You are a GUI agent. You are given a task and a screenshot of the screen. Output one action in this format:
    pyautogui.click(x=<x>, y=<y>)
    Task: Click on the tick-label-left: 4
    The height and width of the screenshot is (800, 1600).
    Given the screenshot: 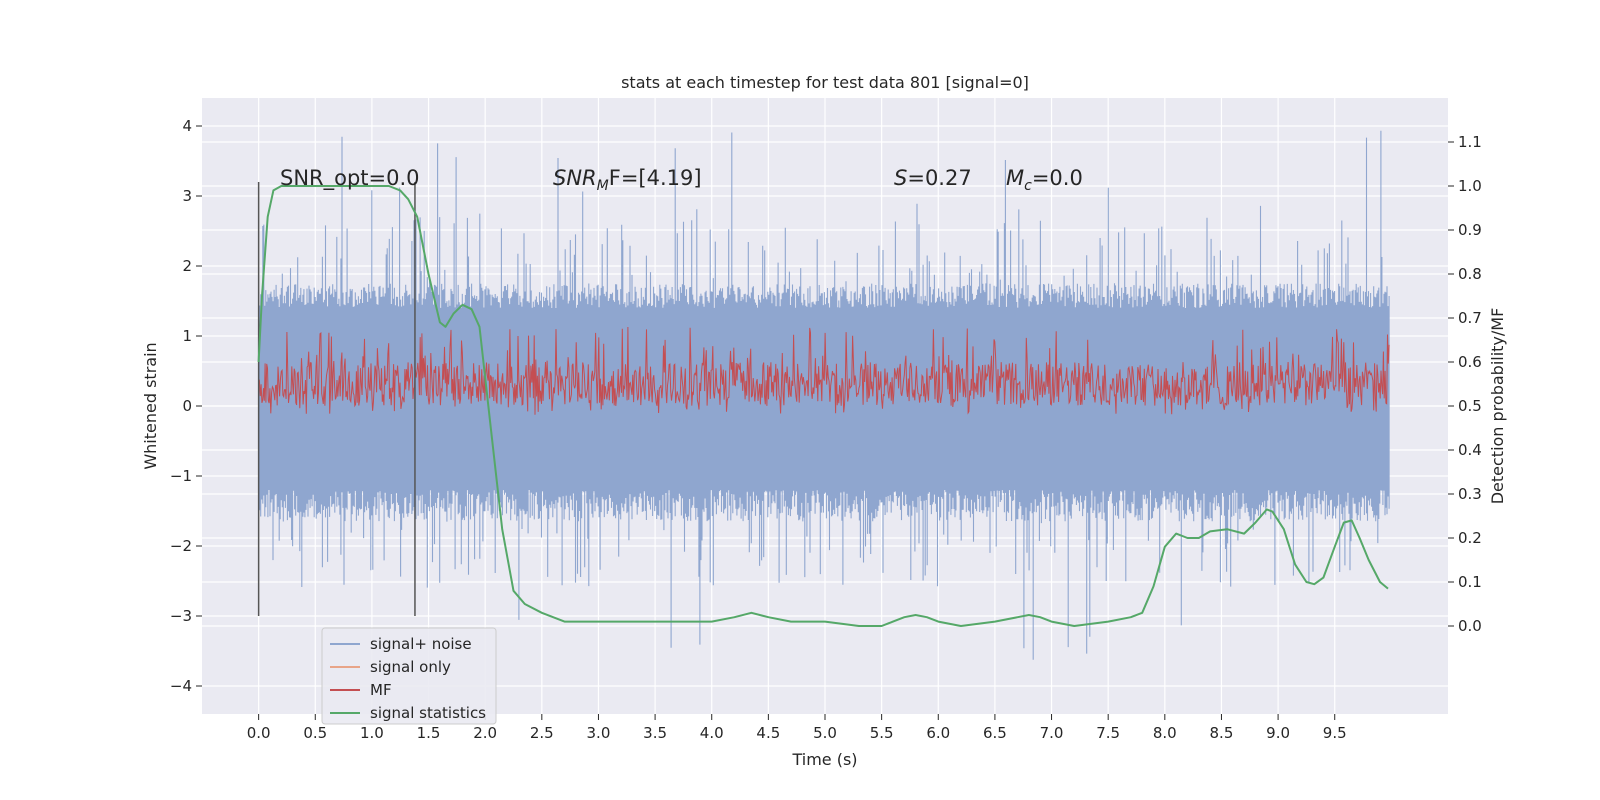 What is the action you would take?
    pyautogui.click(x=187, y=126)
    